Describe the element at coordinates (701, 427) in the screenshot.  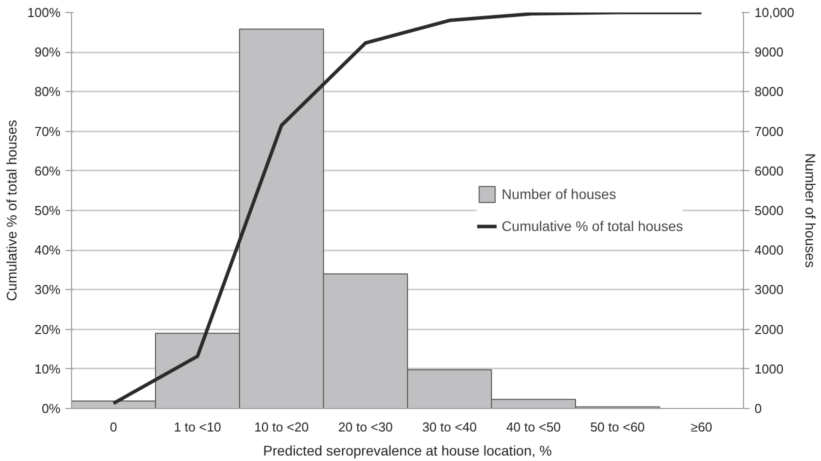
I see `x-tick-label: ≥60` at that location.